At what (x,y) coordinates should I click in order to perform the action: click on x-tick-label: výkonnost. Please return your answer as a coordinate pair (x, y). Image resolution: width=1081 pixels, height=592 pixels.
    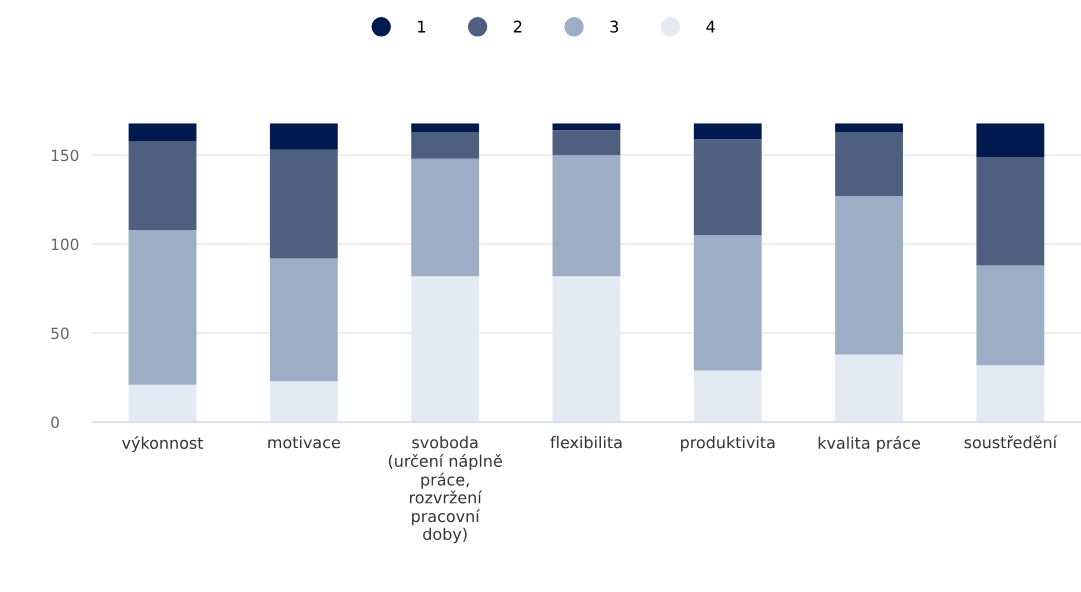
    Looking at the image, I should click on (163, 444).